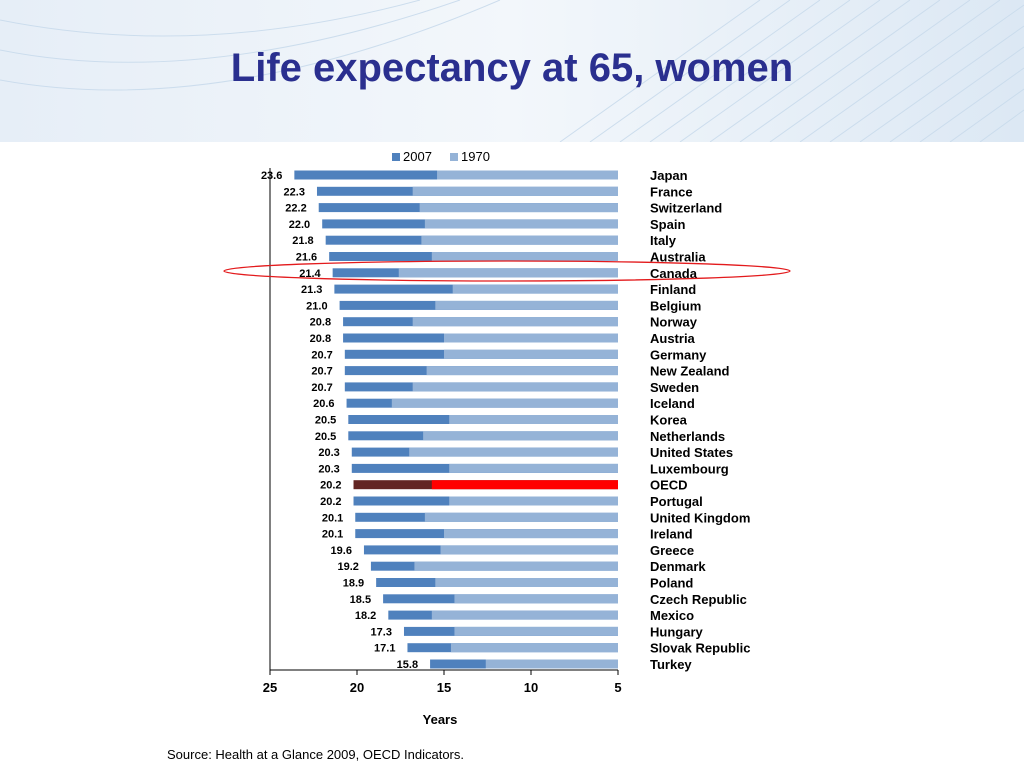 The width and height of the screenshot is (1024, 768). What do you see at coordinates (672, 615) in the screenshot?
I see `category-label-mexico: Mexico` at bounding box center [672, 615].